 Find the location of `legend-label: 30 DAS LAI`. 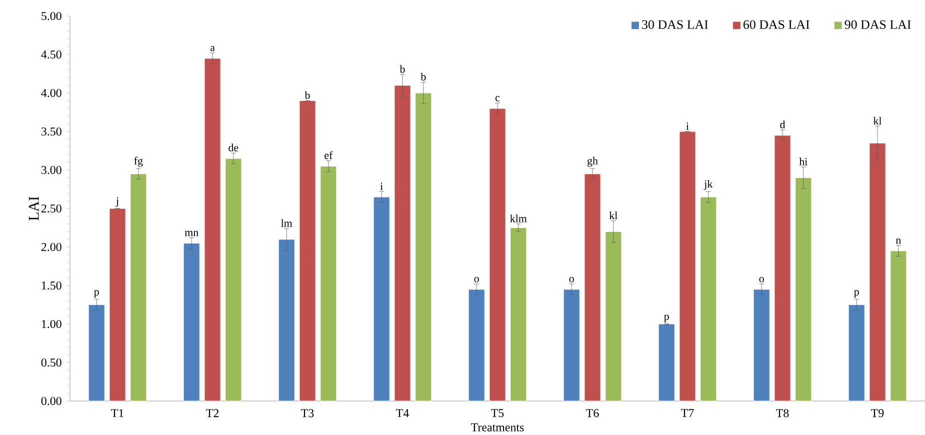

legend-label: 30 DAS LAI is located at coordinates (675, 24).